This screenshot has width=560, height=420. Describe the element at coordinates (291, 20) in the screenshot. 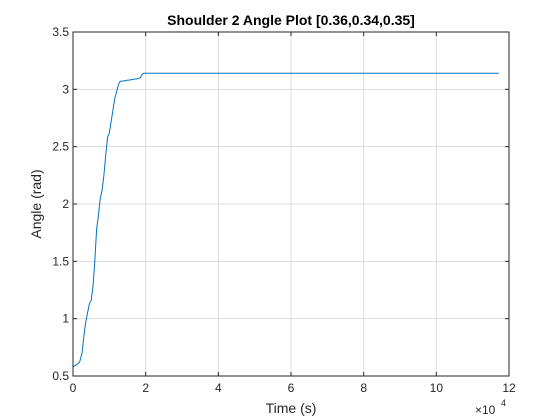

I see `chart-title: Shoulder 2 Angle Plot [0.36,0.34,0.35]` at that location.